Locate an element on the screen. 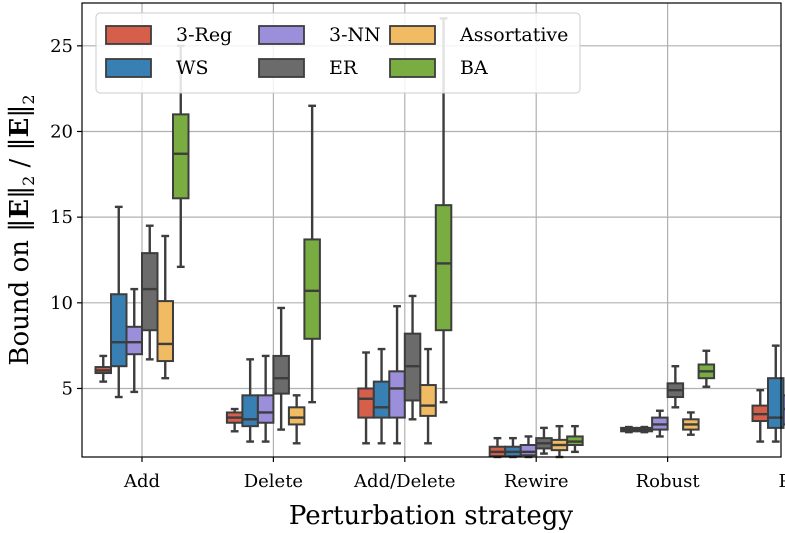  legend-label: WS is located at coordinates (192, 68).